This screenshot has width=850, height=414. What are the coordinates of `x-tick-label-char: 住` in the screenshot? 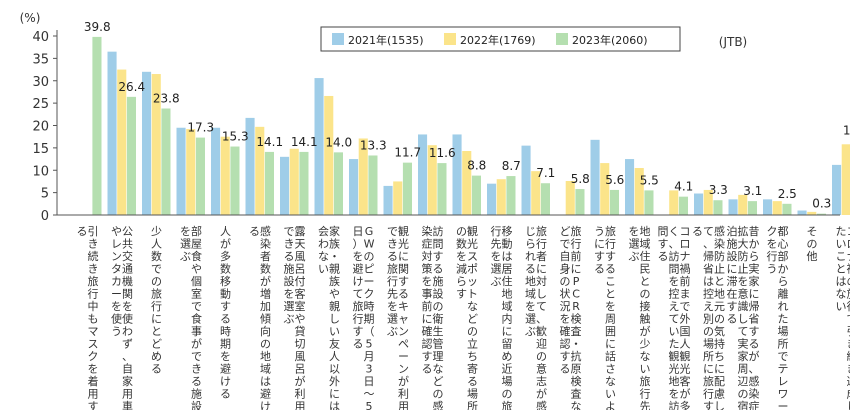 It's located at (645, 256).